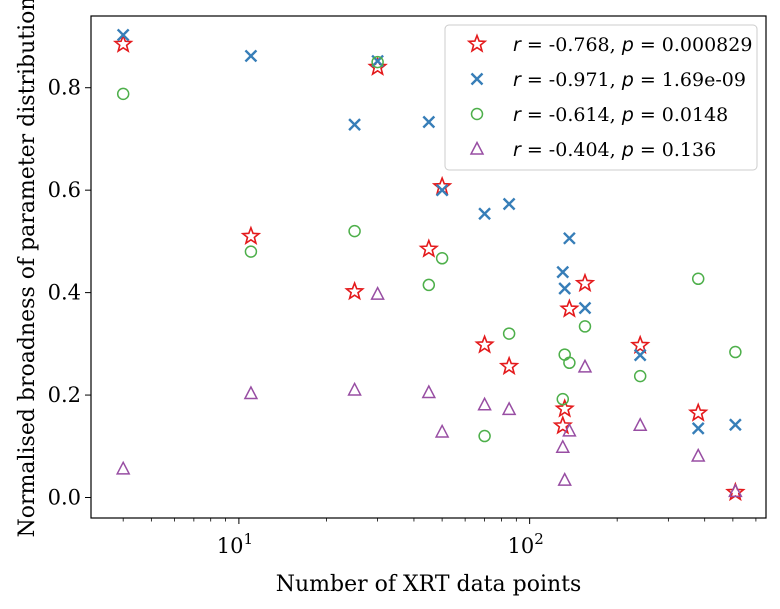 Image resolution: width=780 pixels, height=609 pixels. What do you see at coordinates (614, 150) in the screenshot?
I see `legend-entry-triangle: r = -0.404, p = 0.136` at bounding box center [614, 150].